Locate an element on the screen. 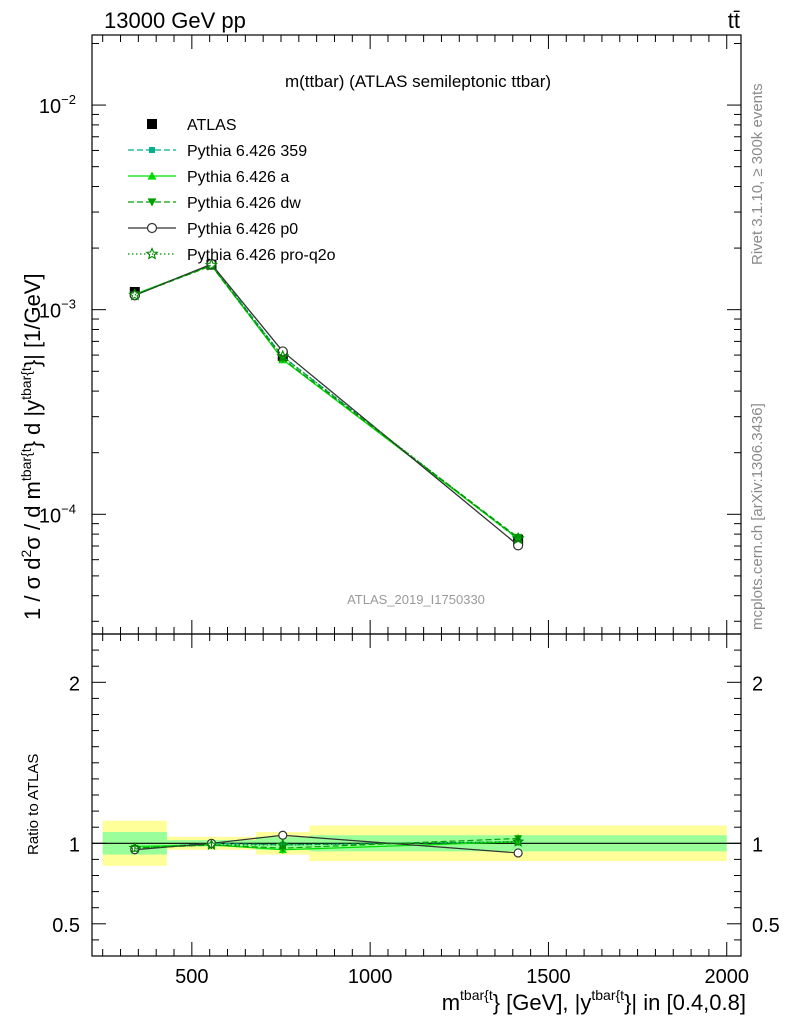  y-axis-label-ratio: Ratio to ATLAS is located at coordinates (33, 804).